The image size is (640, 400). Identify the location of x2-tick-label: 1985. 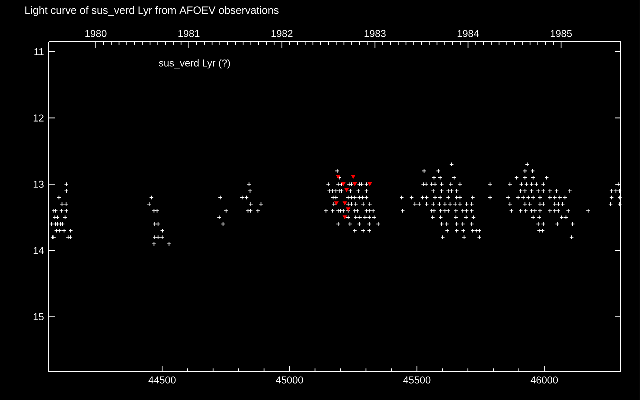
(561, 34).